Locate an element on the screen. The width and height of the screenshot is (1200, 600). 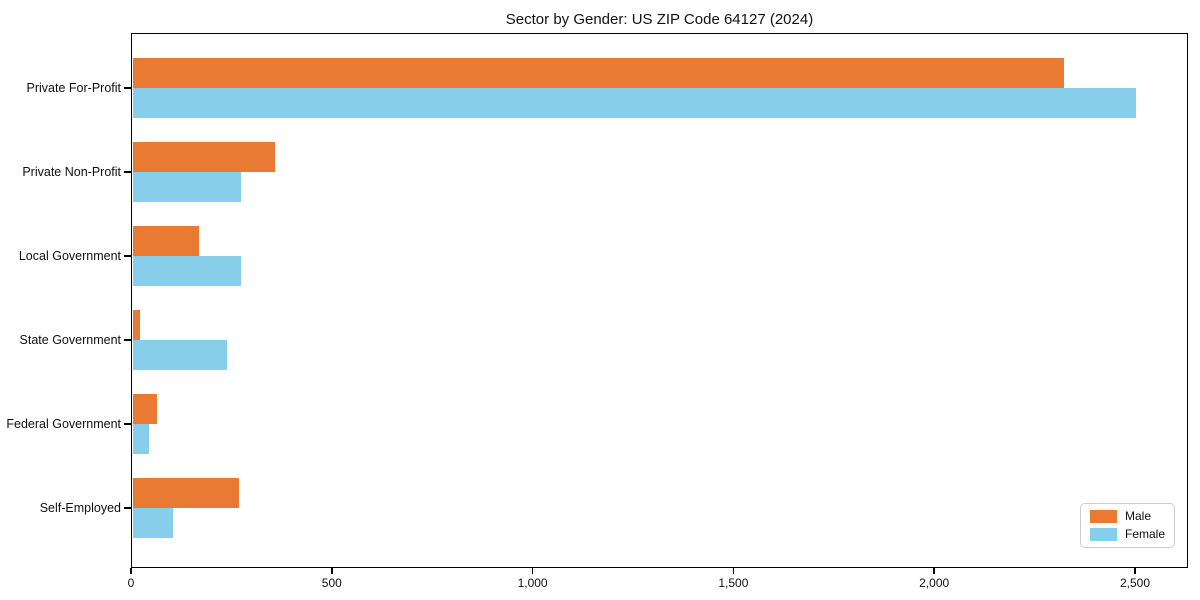
y-tick-label: Local Government is located at coordinates (69, 256).